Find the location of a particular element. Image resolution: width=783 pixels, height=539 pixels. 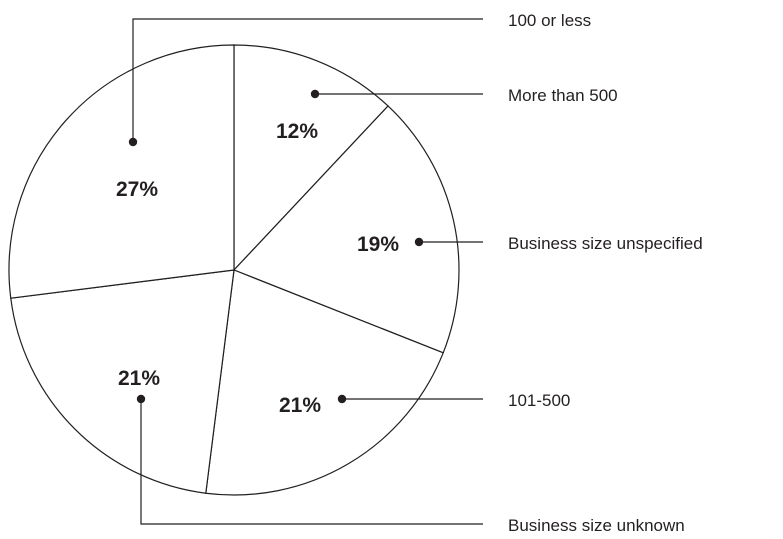

percent-label-more-than-500: 12% is located at coordinates (297, 131).